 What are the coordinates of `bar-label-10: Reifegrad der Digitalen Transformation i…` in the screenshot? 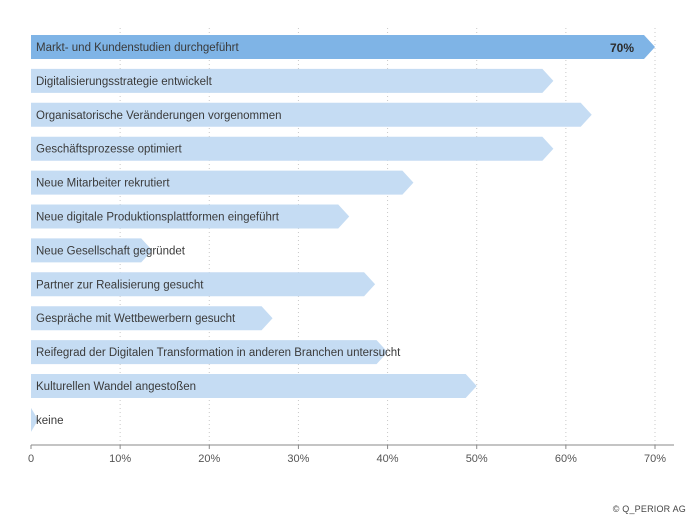 It's located at (218, 353).